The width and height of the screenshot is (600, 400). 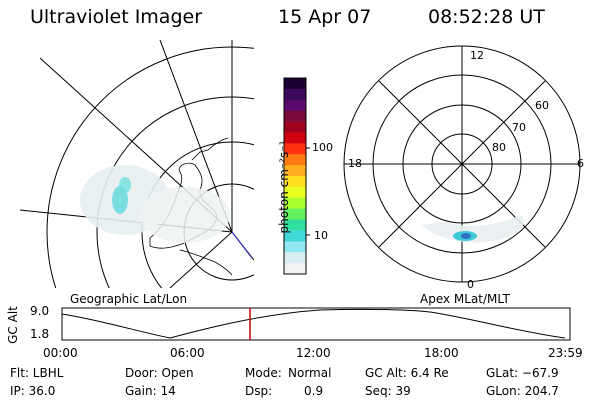 I want to click on x-tick-2359: 23:59, so click(x=565, y=353).